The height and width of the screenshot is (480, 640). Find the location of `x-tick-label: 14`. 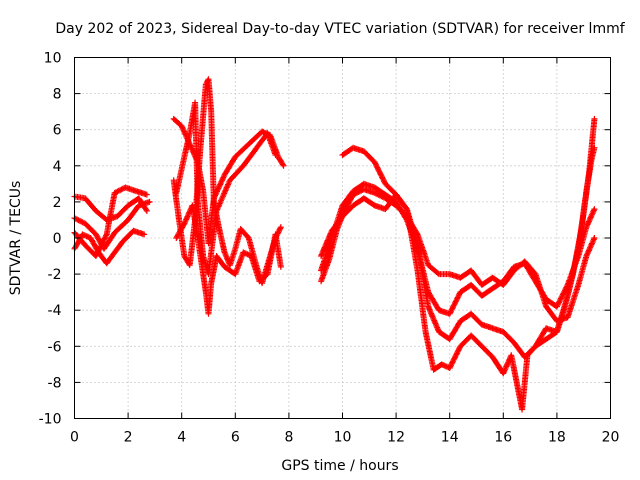

x-tick-label: 14 is located at coordinates (450, 438).